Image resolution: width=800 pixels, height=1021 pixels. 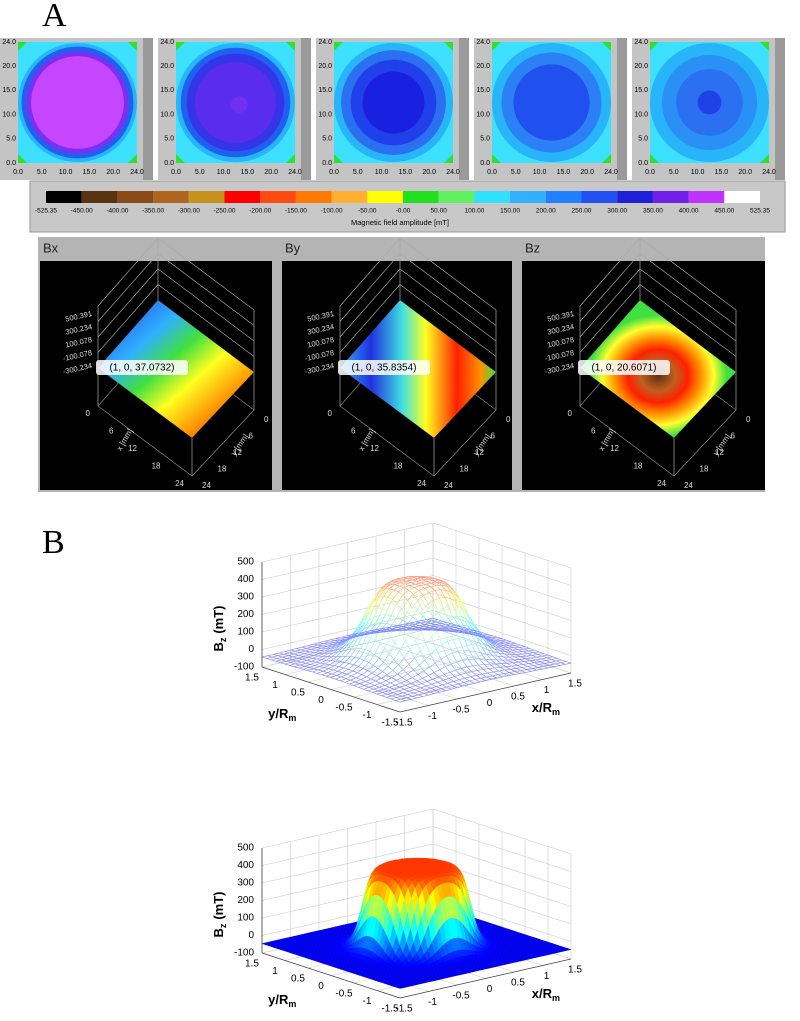 What do you see at coordinates (617, 211) in the screenshot?
I see `colorbar-label: 300.00` at bounding box center [617, 211].